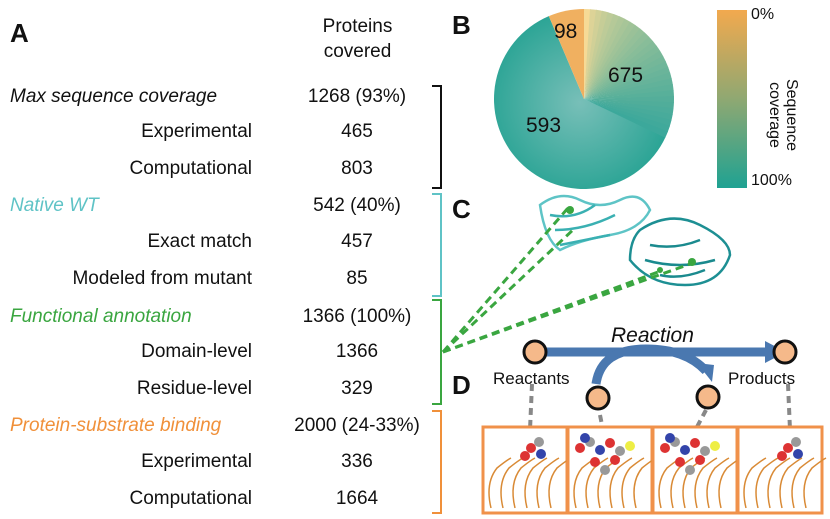  Describe the element at coordinates (162, 278) in the screenshot. I see `row-label: Modeled from mutant` at that location.